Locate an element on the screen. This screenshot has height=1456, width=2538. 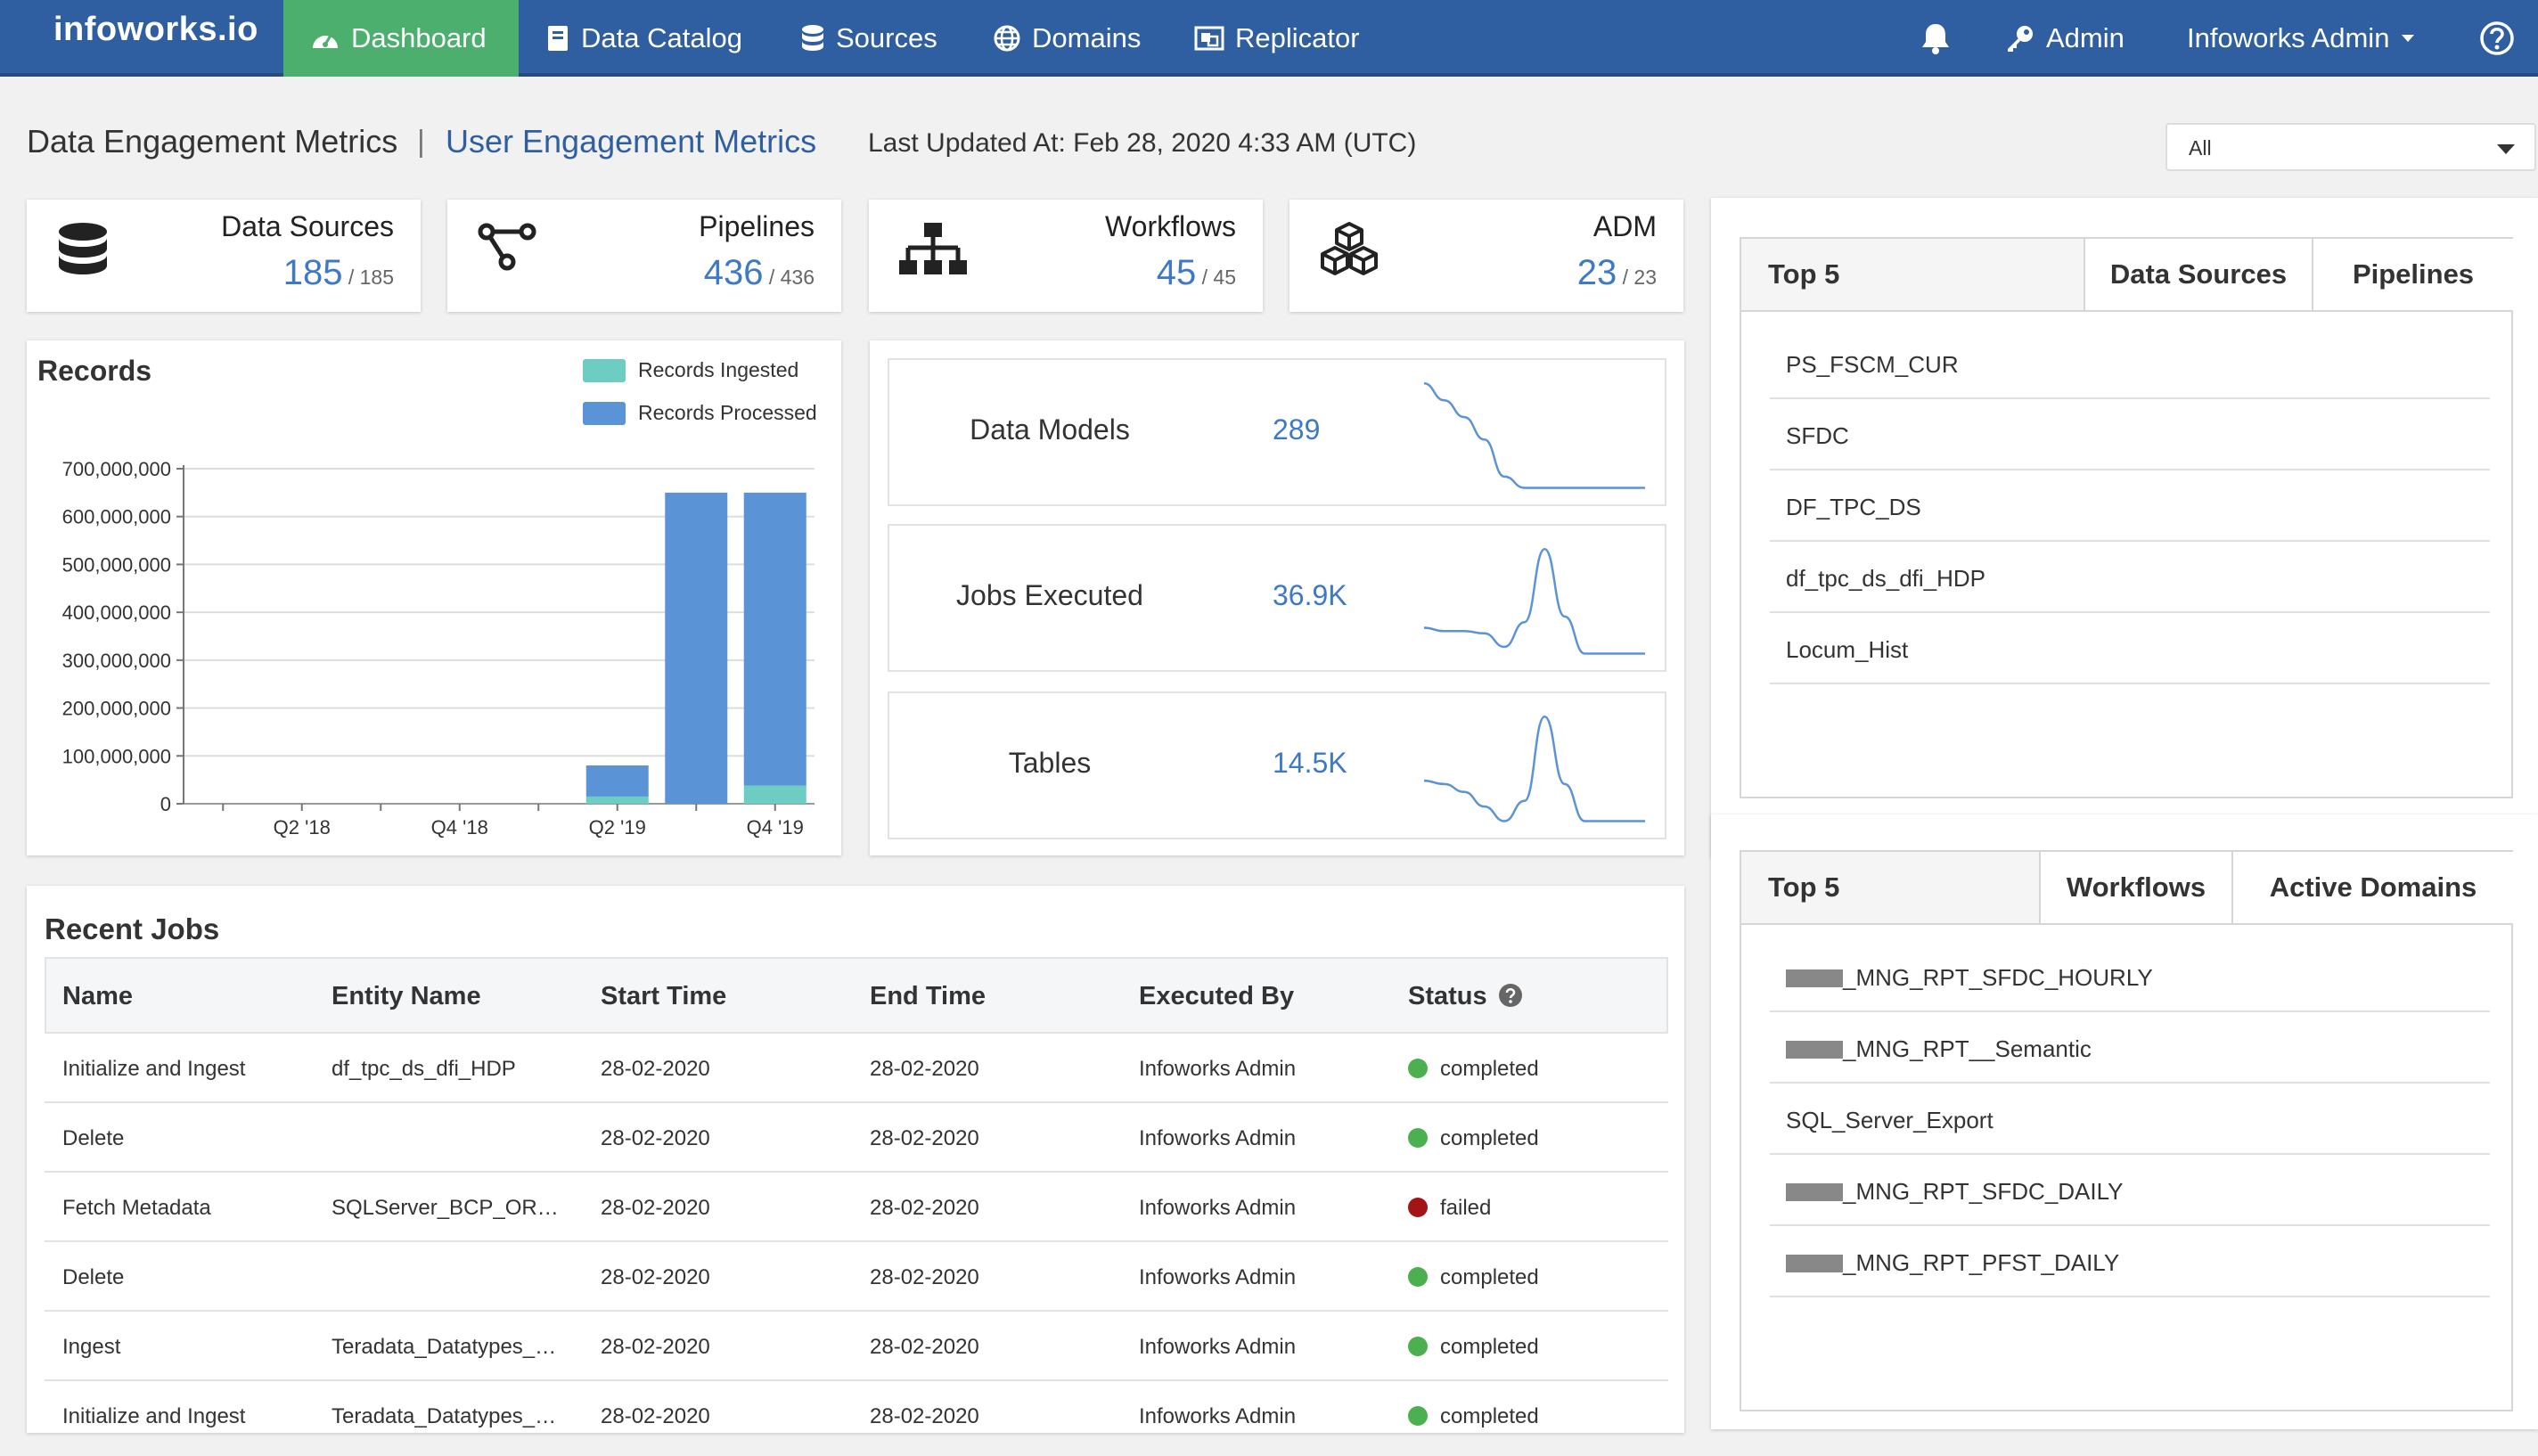
stat-card-workflows: Workflows 45 / 45 is located at coordinates (1066, 256).